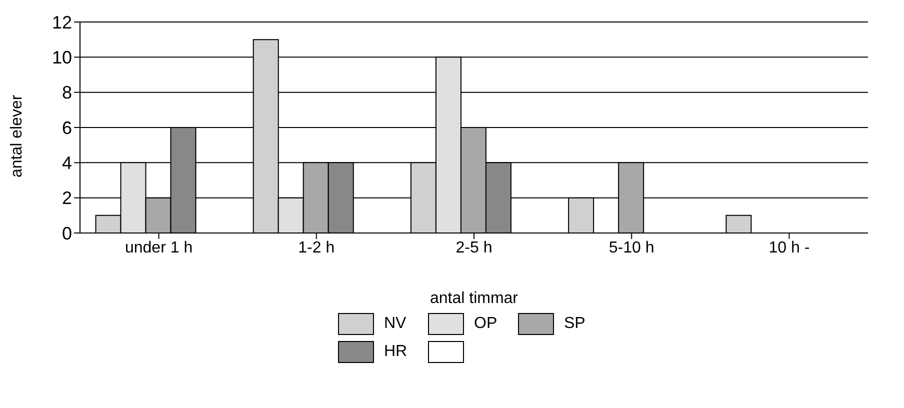 This screenshot has width=904, height=408. Describe the element at coordinates (158, 247) in the screenshot. I see `x-tick-label: under 1 h` at that location.